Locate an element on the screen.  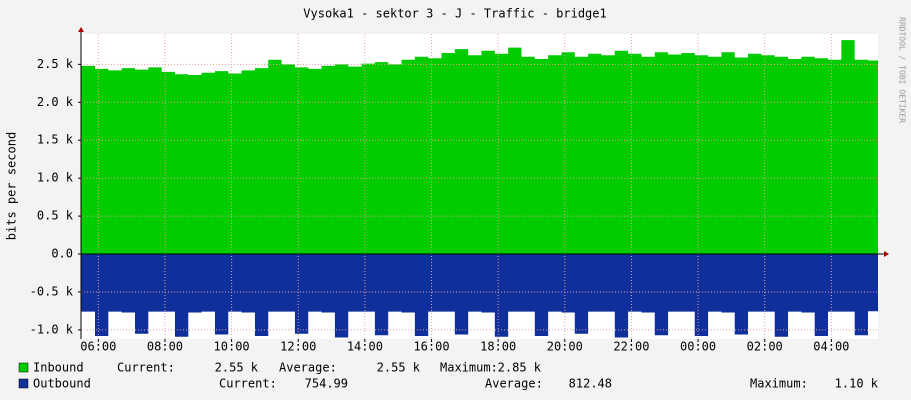
x-tick-label: 20:00 is located at coordinates (565, 347).